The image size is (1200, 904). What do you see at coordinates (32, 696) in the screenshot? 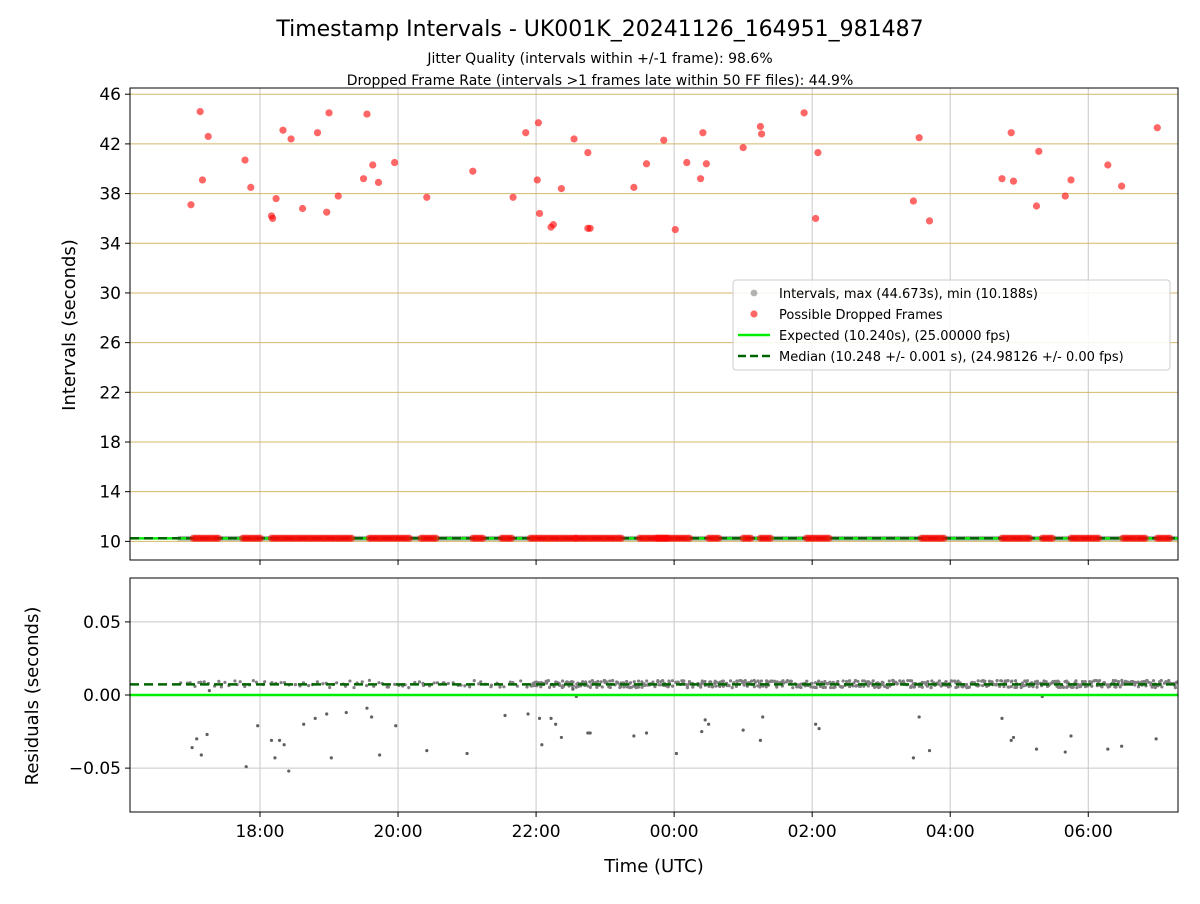
I see `bottom-y-axis-label: Residuals (seconds)` at bounding box center [32, 696].